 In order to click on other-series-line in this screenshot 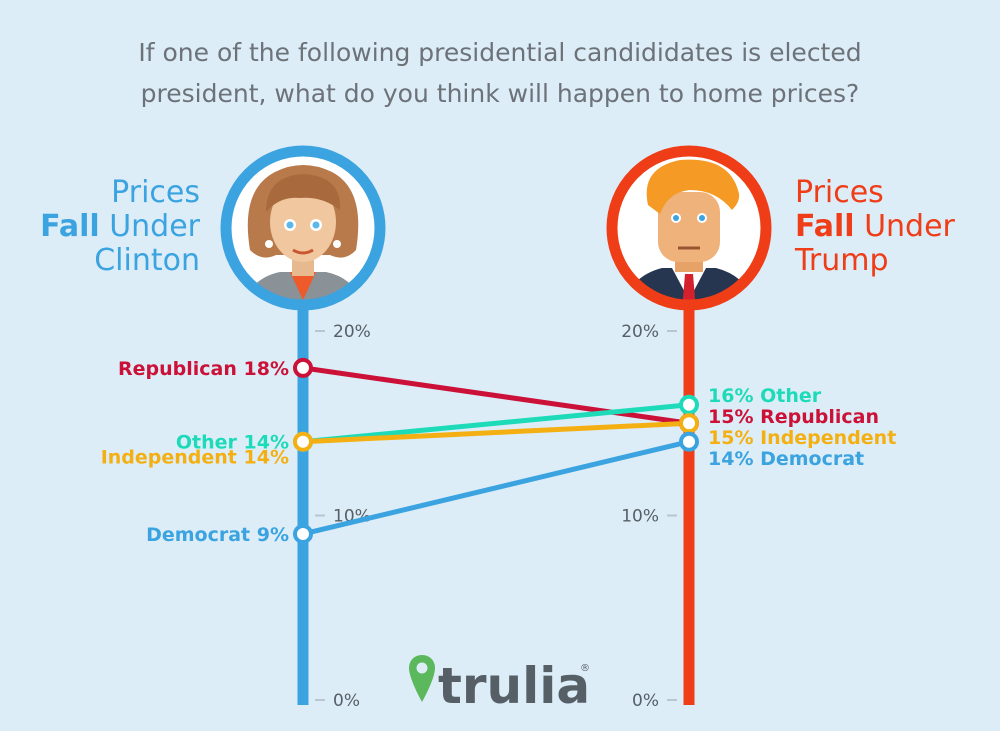, I will do `click(496, 423)`.